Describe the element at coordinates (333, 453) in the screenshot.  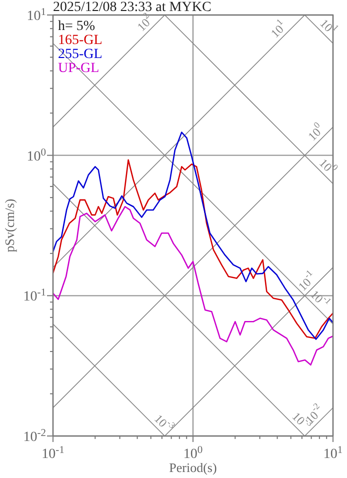
I see `x-tick-label: 10$^{1}$` at that location.